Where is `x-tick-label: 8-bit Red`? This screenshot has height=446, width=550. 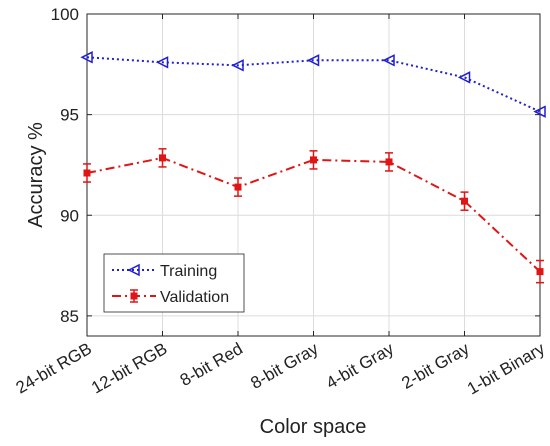 x-tick-label: 8-bit Red is located at coordinates (211, 364).